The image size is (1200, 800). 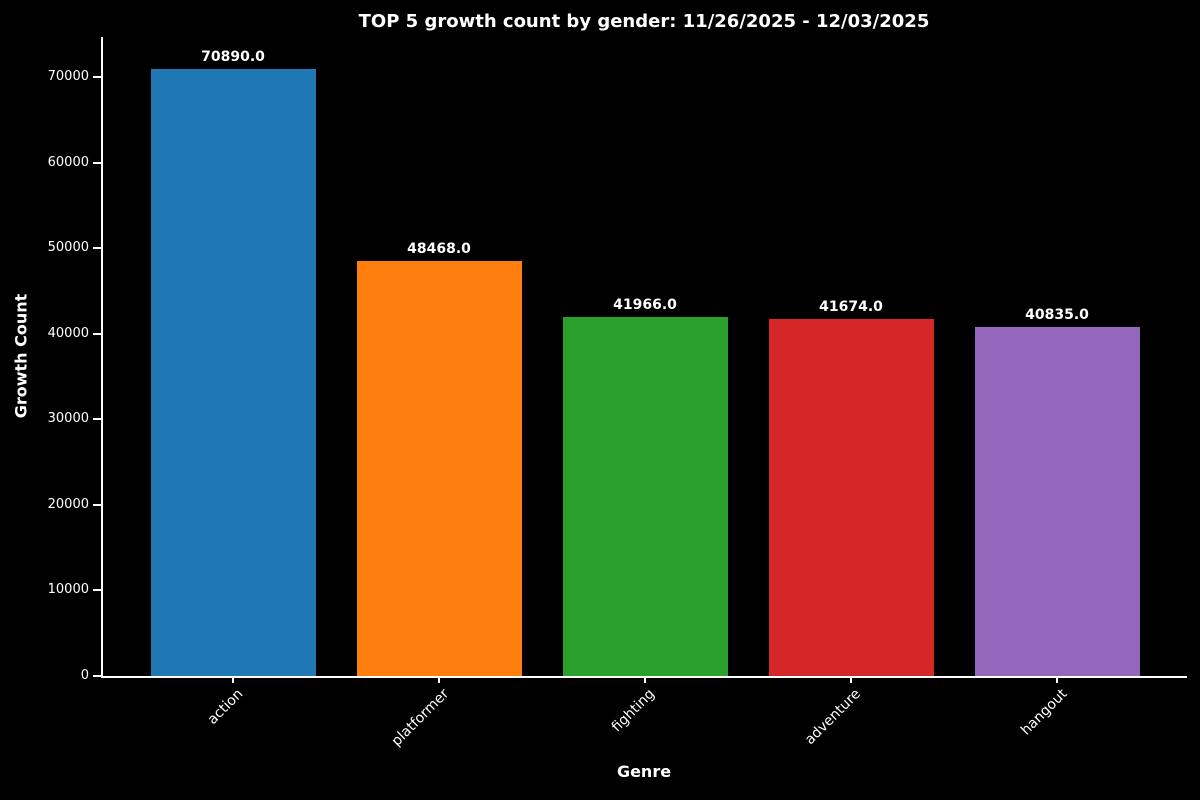 I want to click on y-axis-label: Growth Count, so click(x=21, y=356).